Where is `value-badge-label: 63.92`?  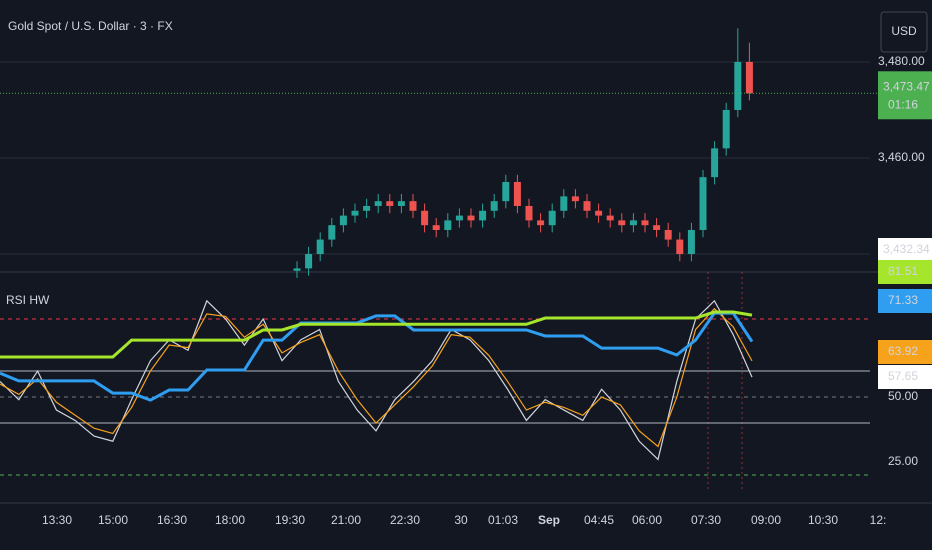 value-badge-label: 63.92 is located at coordinates (903, 351).